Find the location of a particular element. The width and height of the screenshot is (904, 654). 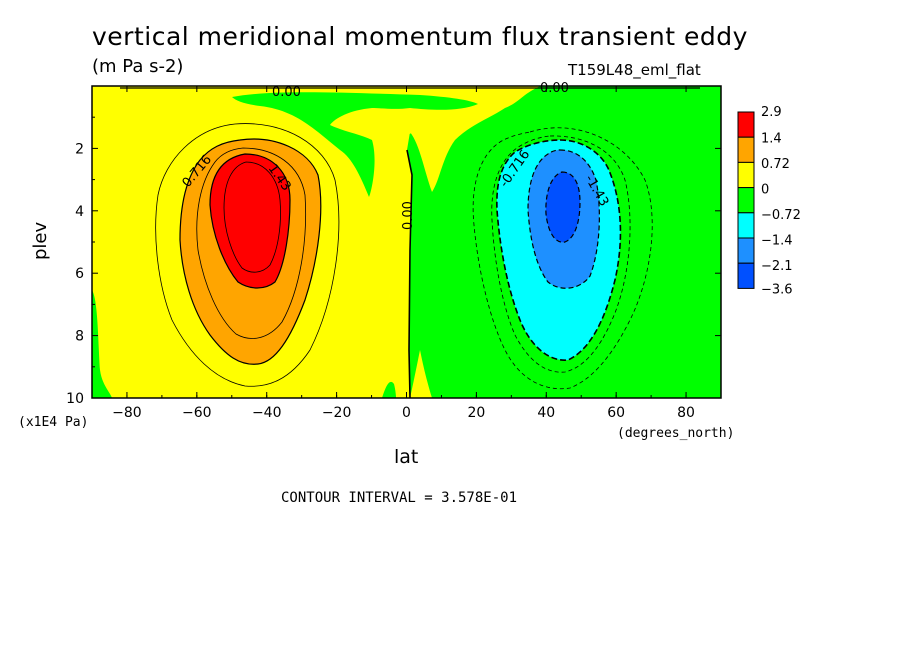

y-tick-label: 2 is located at coordinates (79, 149).